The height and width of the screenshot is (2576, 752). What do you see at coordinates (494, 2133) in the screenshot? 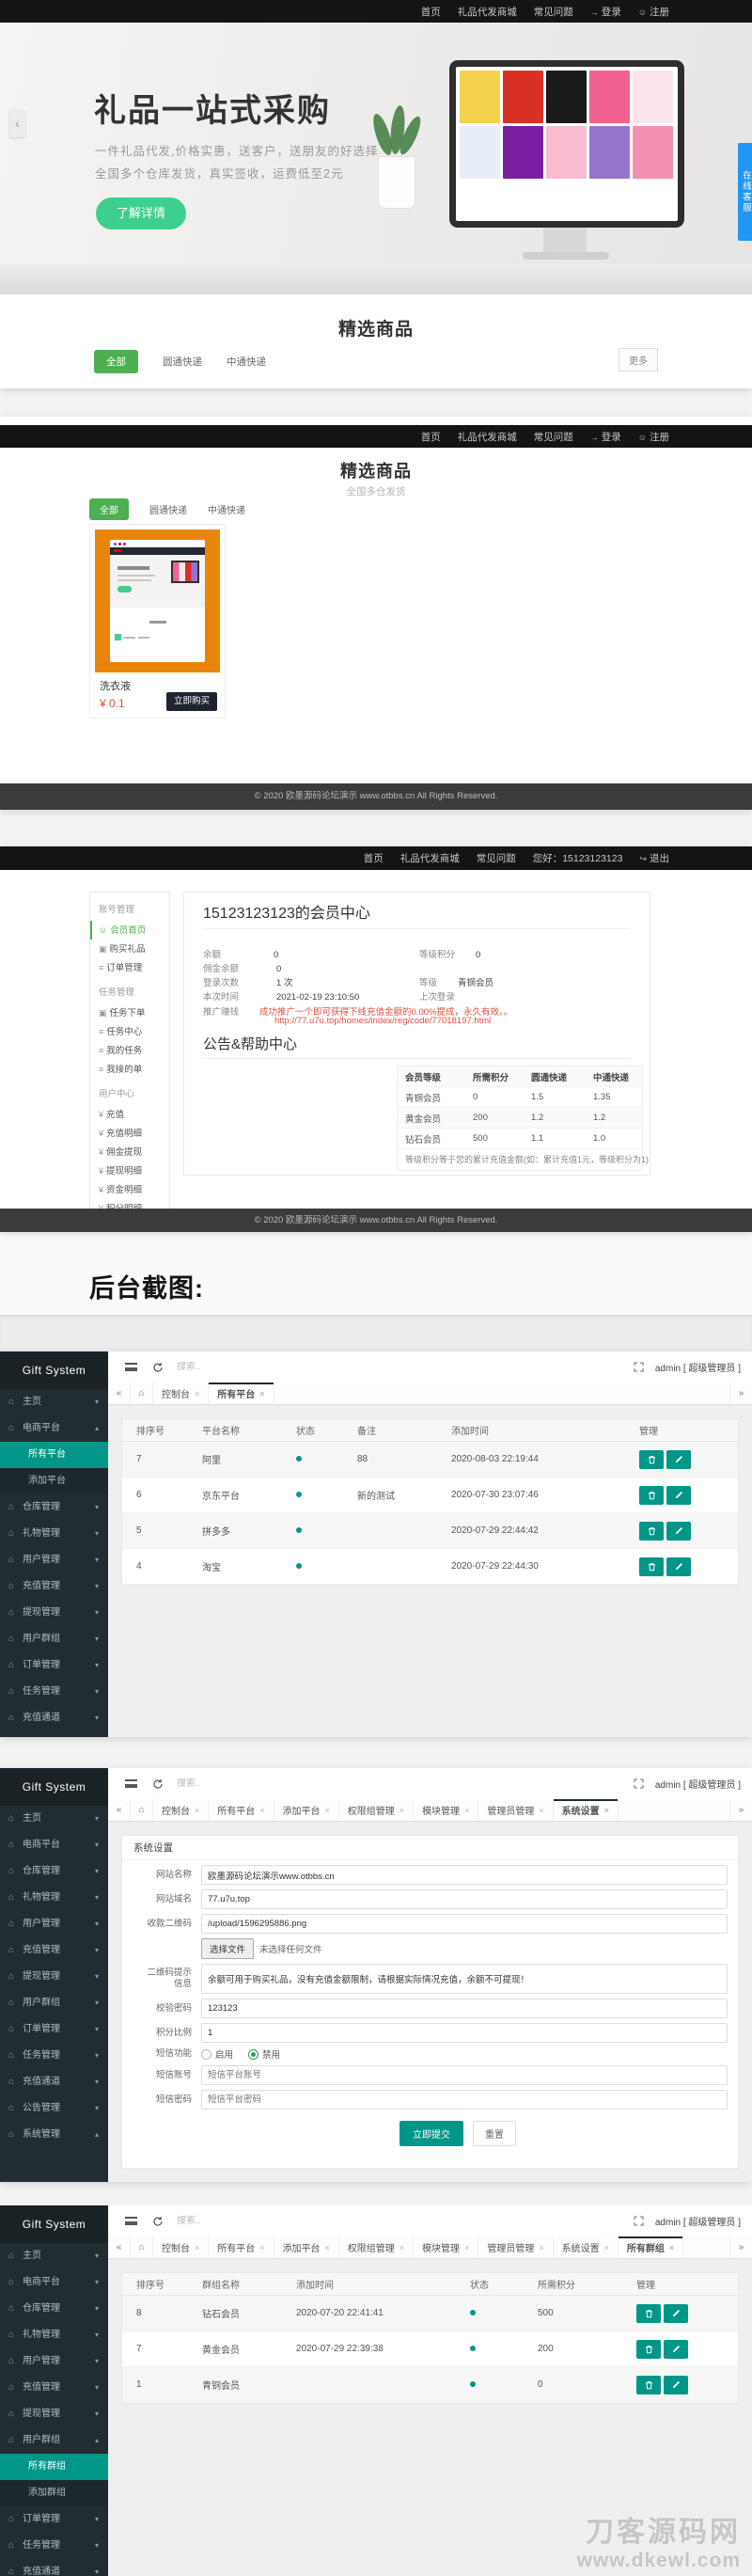
I see `reset-button: 重置` at bounding box center [494, 2133].